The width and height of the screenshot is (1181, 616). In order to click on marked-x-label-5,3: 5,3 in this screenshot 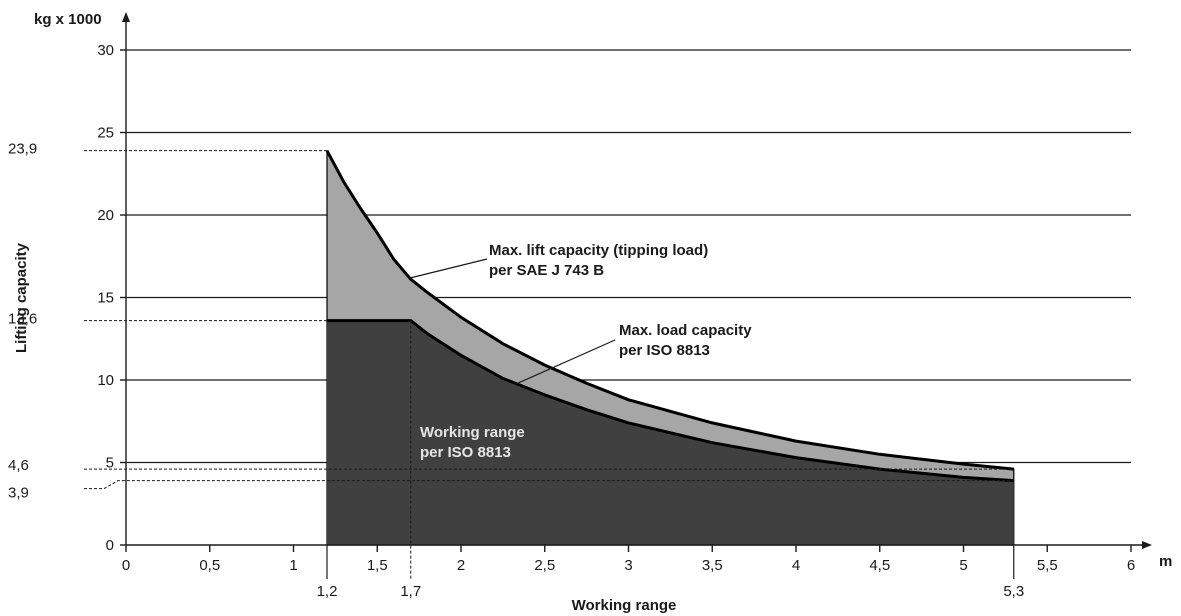, I will do `click(1013, 591)`.